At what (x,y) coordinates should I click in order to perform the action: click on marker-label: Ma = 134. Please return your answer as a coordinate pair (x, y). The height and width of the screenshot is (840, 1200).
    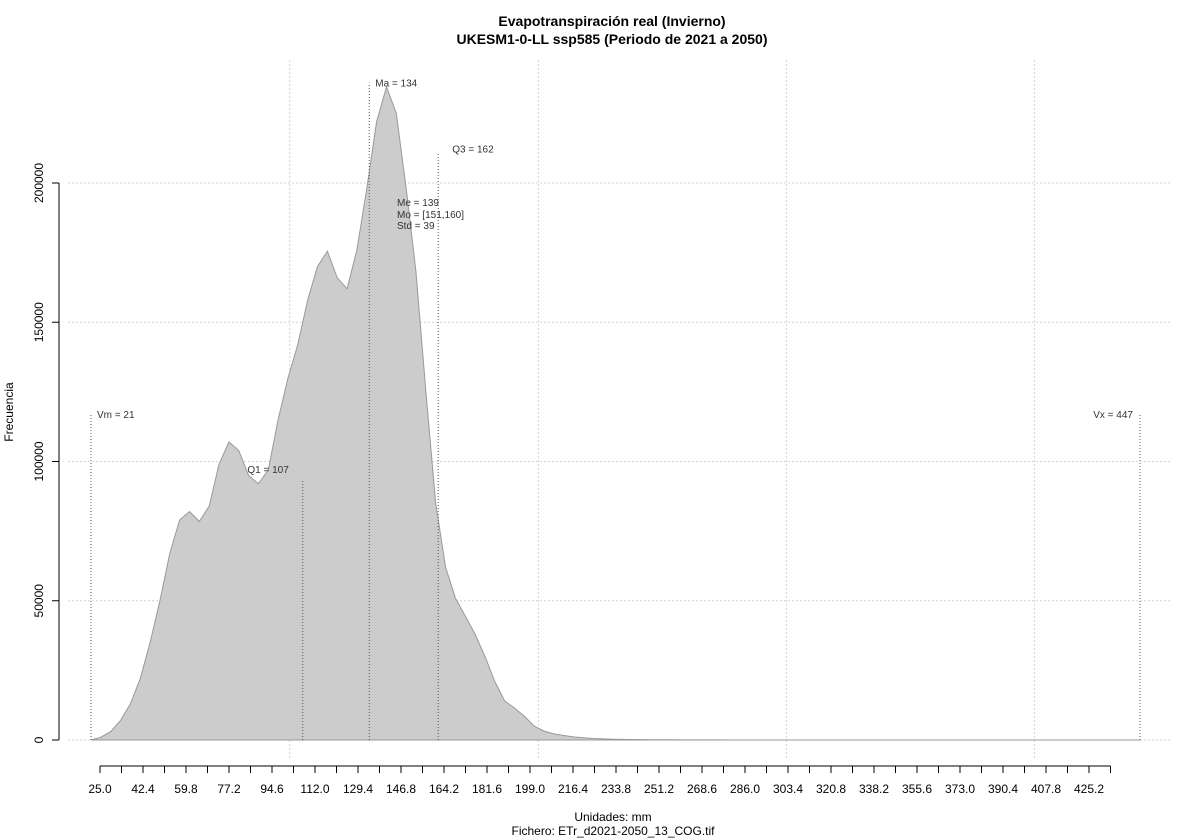
    Looking at the image, I should click on (396, 84).